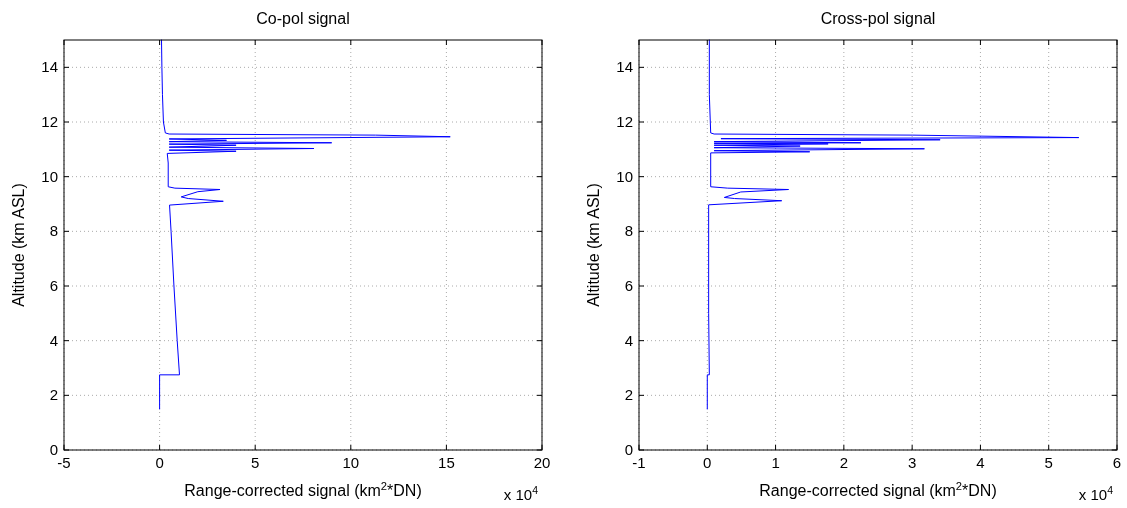  What do you see at coordinates (844, 462) in the screenshot?
I see `x-tick-label: 2` at bounding box center [844, 462].